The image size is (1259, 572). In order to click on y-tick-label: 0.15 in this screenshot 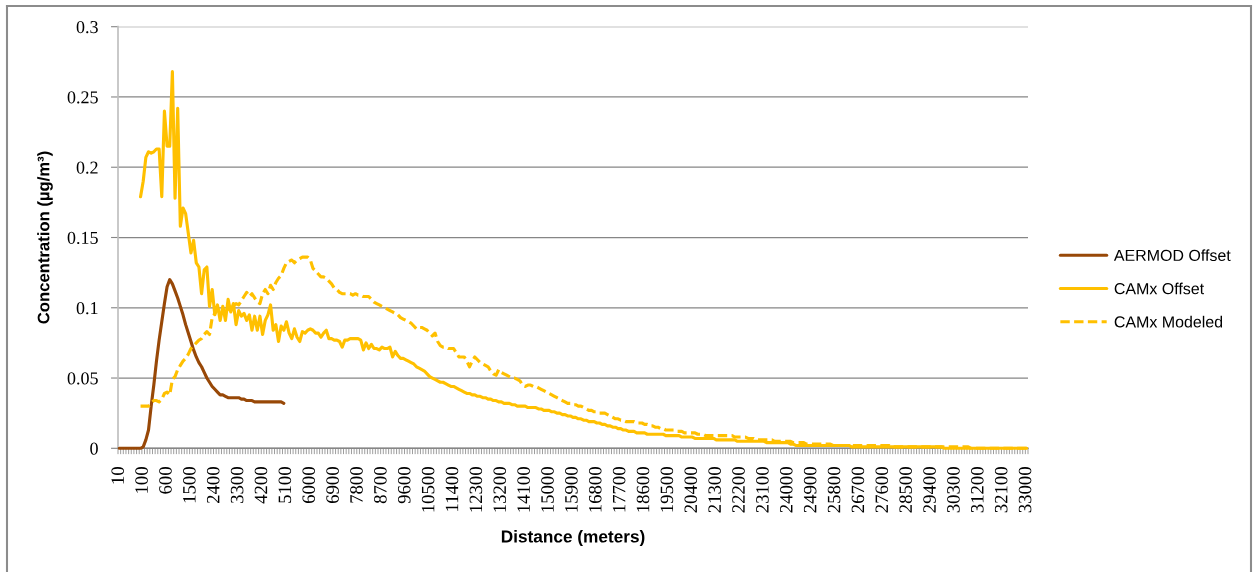, I will do `click(82, 238)`.